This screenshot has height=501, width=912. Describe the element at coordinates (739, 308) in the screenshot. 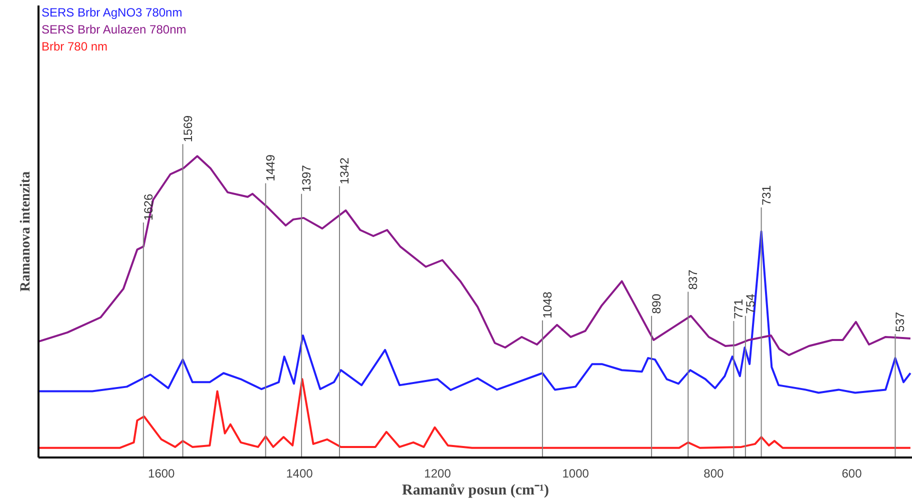

I see `ref-line-label: 771` at that location.